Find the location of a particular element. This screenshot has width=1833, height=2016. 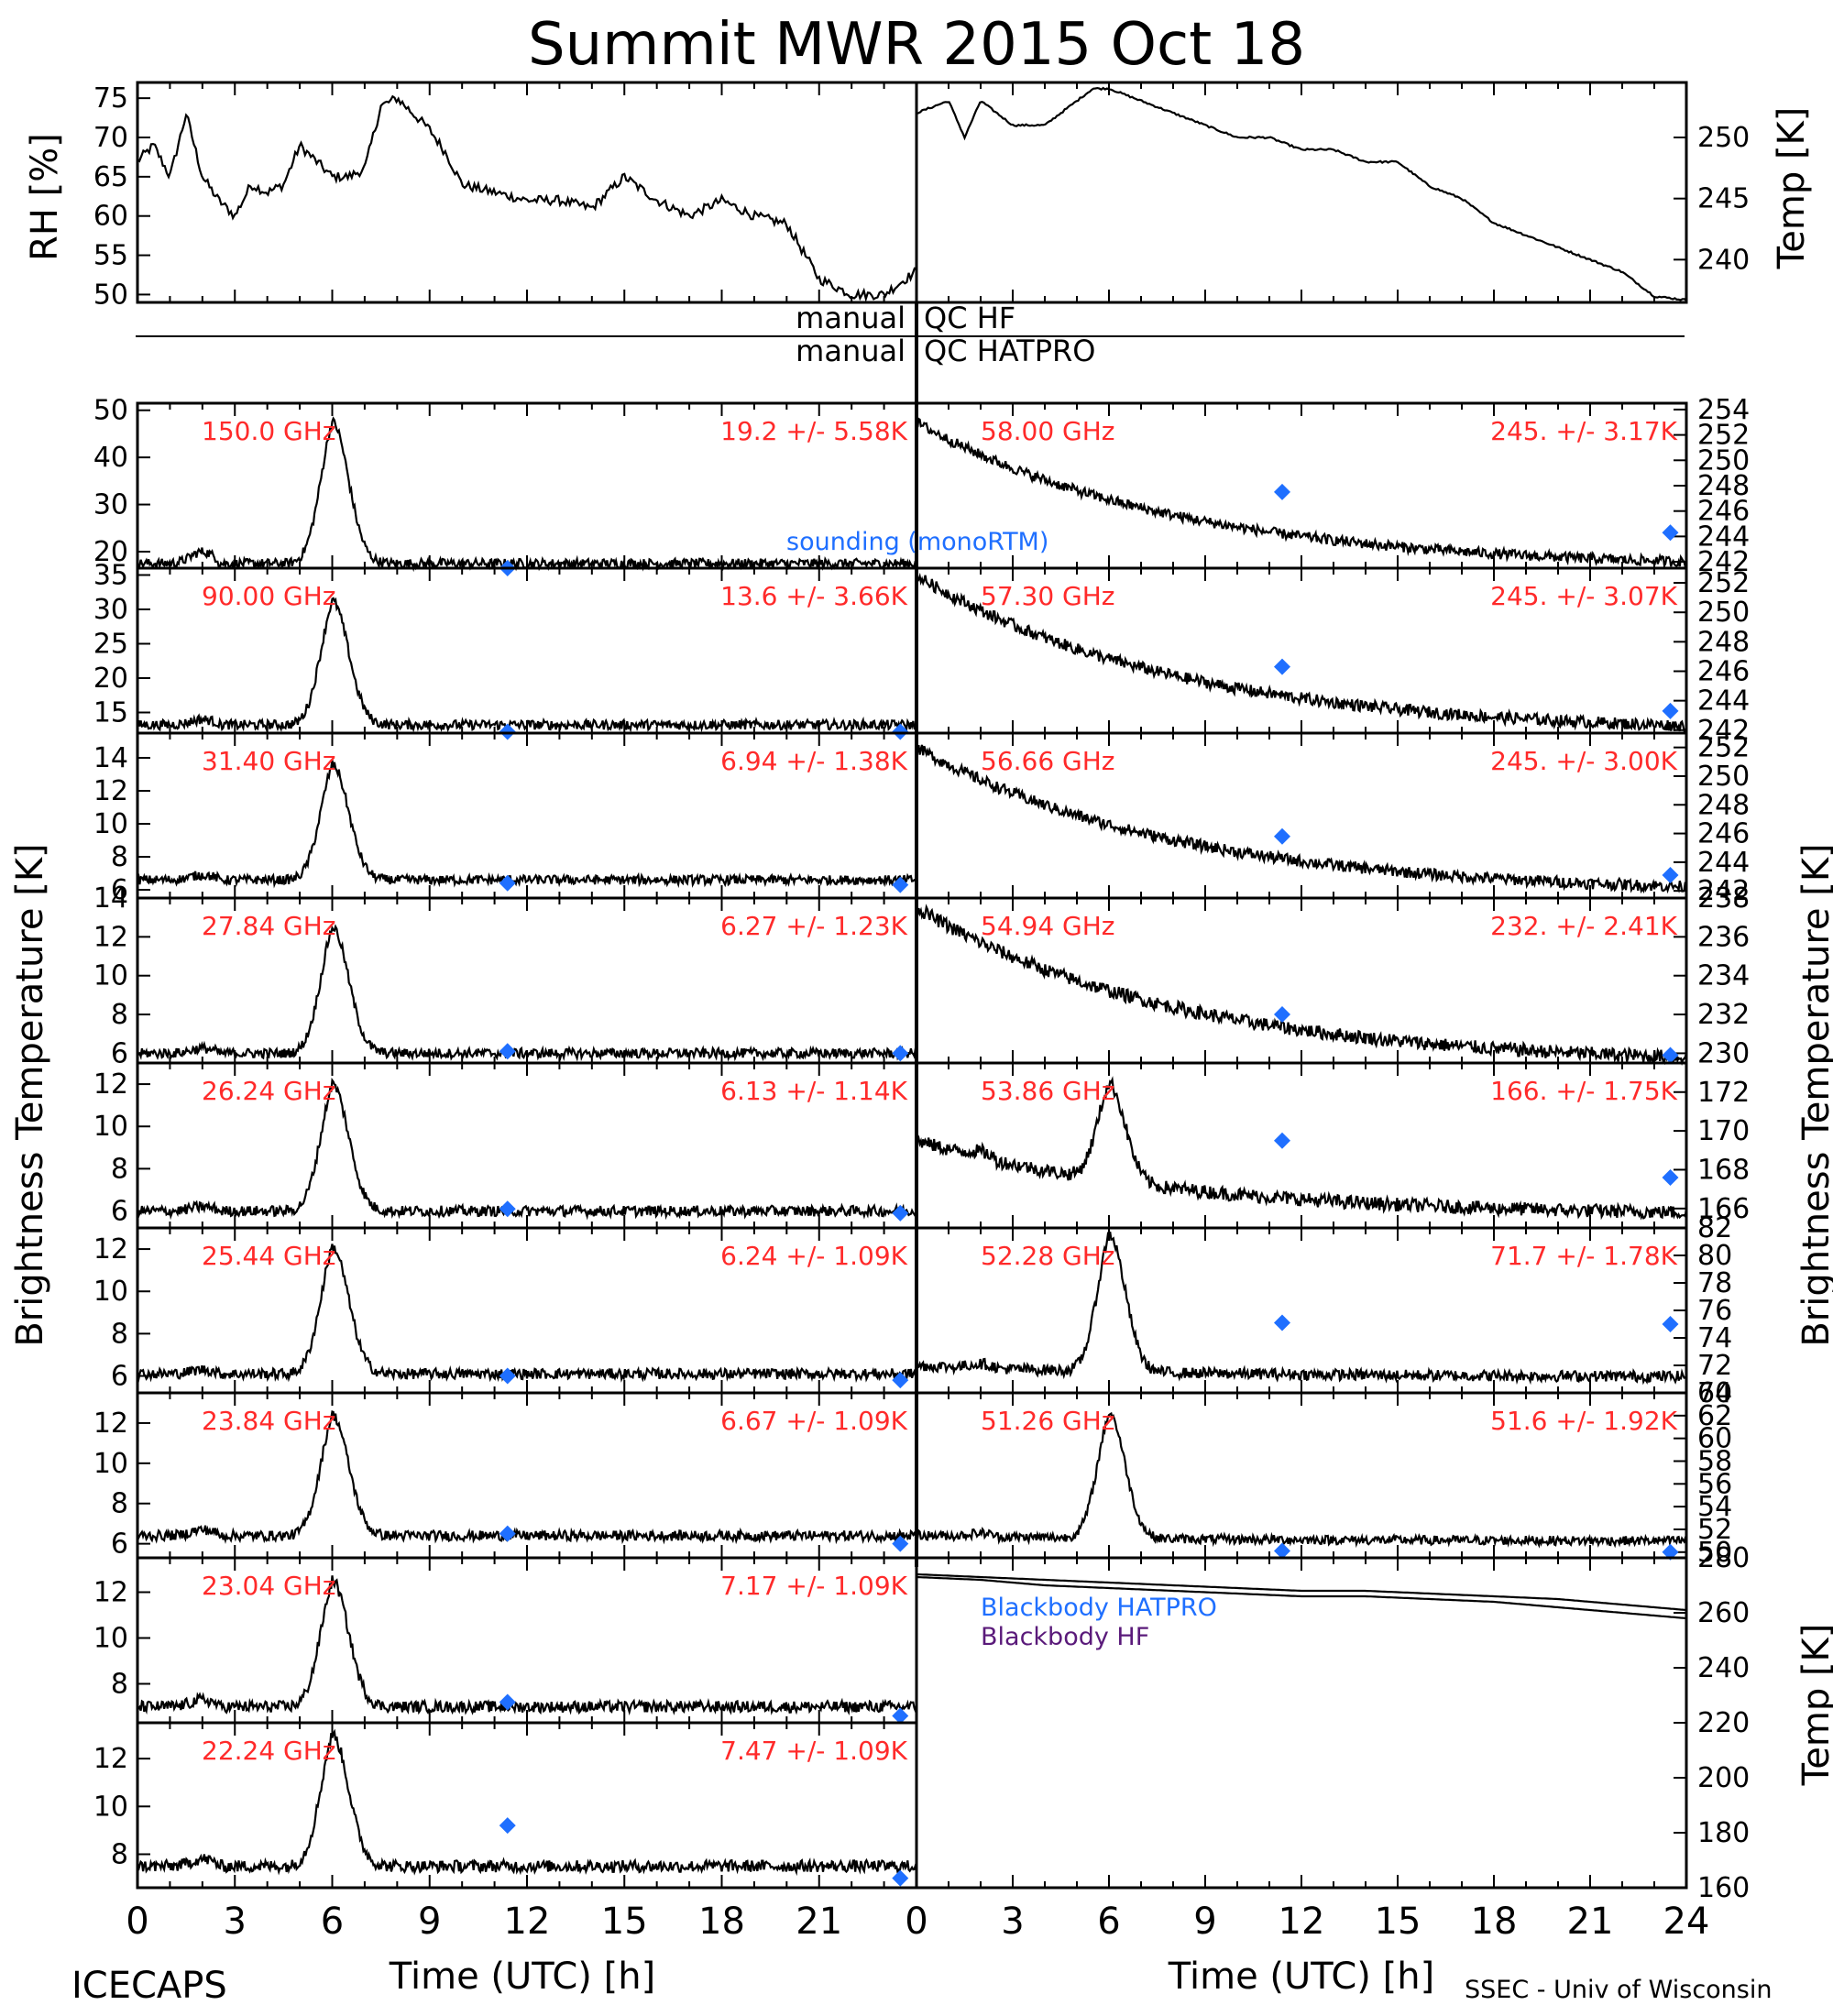

y-tick-label: 254 is located at coordinates (1723, 410).